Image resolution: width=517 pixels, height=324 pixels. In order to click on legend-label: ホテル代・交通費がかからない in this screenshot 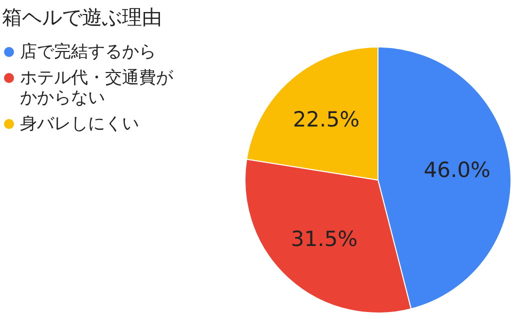, I will do `click(97, 88)`.